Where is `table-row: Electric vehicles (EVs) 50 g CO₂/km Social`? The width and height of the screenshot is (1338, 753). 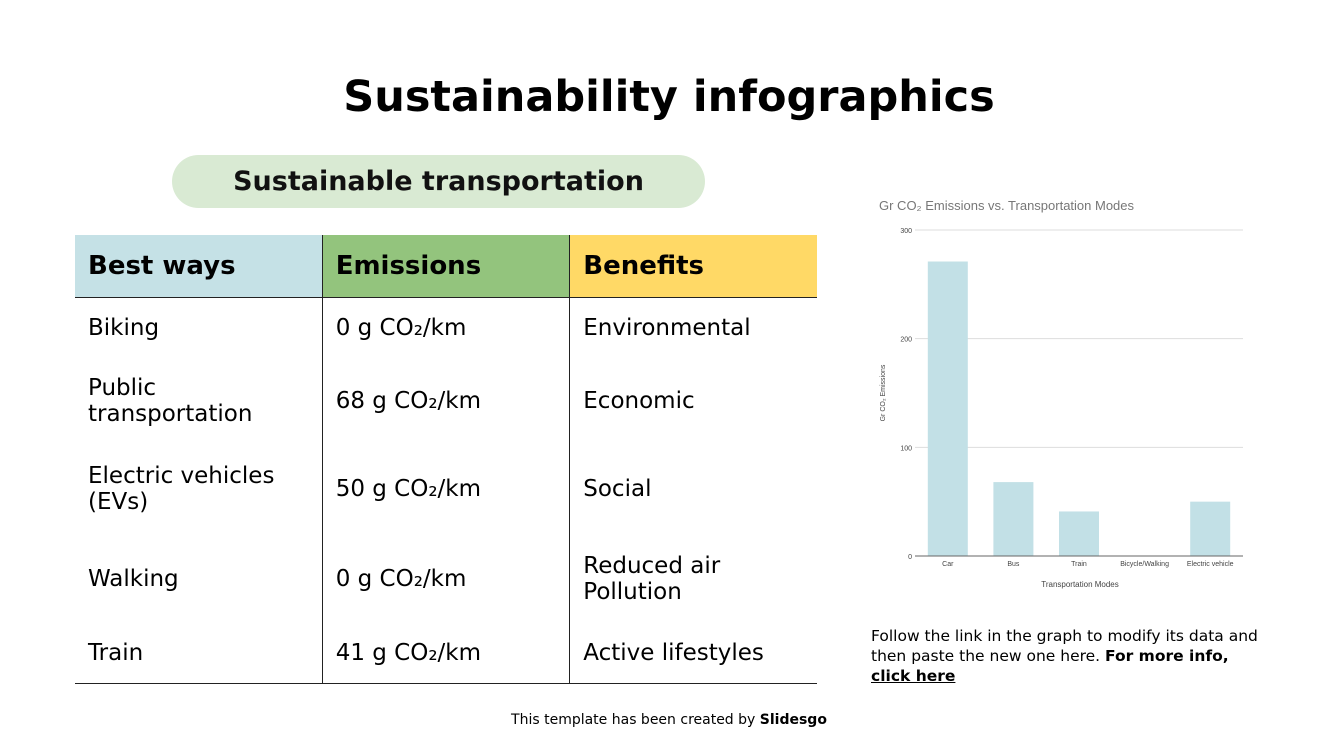 table-row: Electric vehicles (EVs) 50 g CO₂/km Social is located at coordinates (446, 489).